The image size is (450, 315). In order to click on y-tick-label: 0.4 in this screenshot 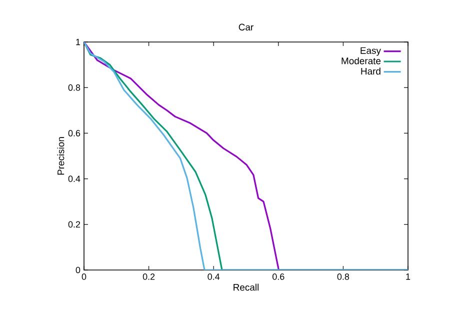, I will do `click(74, 179)`.